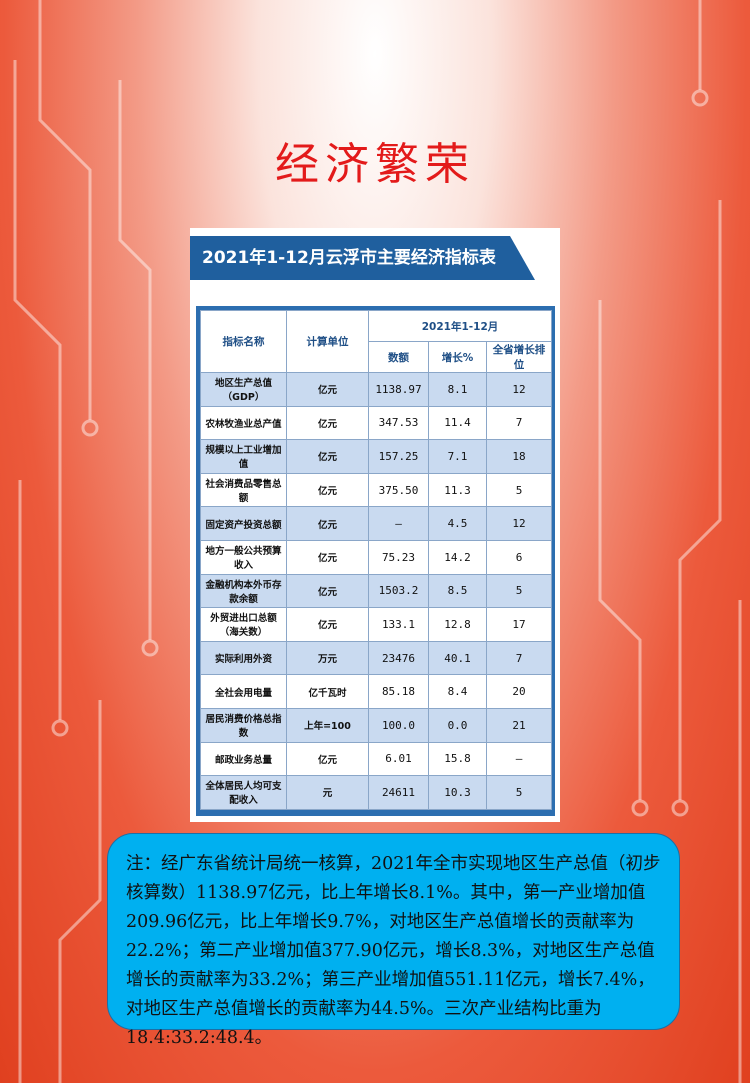 This screenshot has width=750, height=1083. What do you see at coordinates (398, 423) in the screenshot?
I see `table-cell: 347.53` at bounding box center [398, 423].